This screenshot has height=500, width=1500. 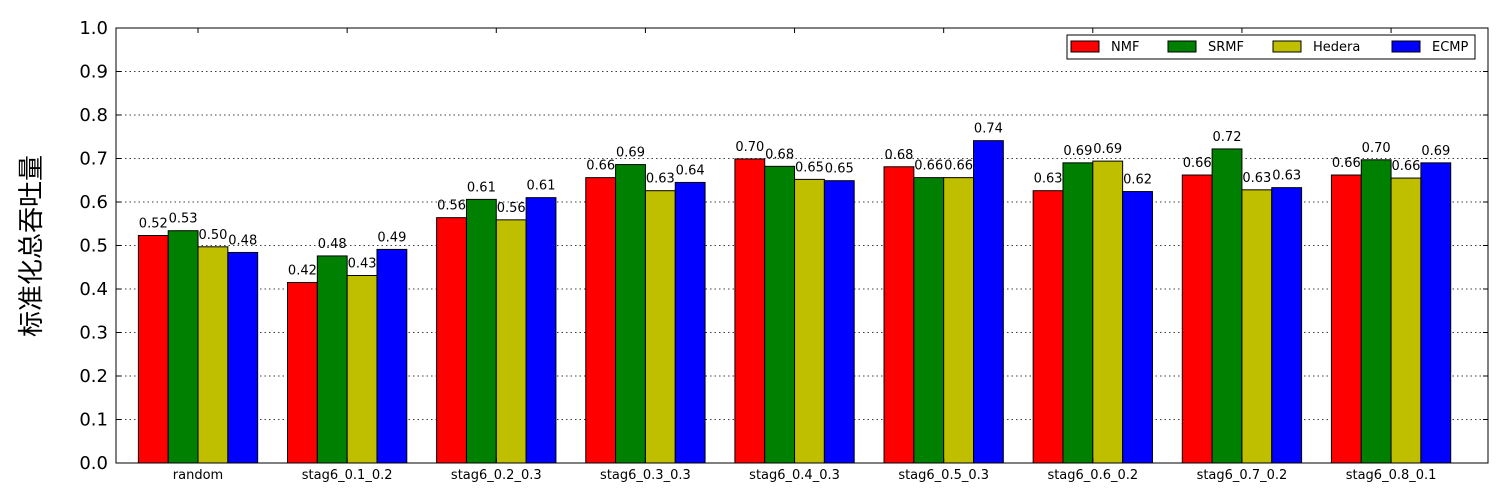 I want to click on x-tick-label: stag6_0.7_0.2, so click(x=1242, y=475).